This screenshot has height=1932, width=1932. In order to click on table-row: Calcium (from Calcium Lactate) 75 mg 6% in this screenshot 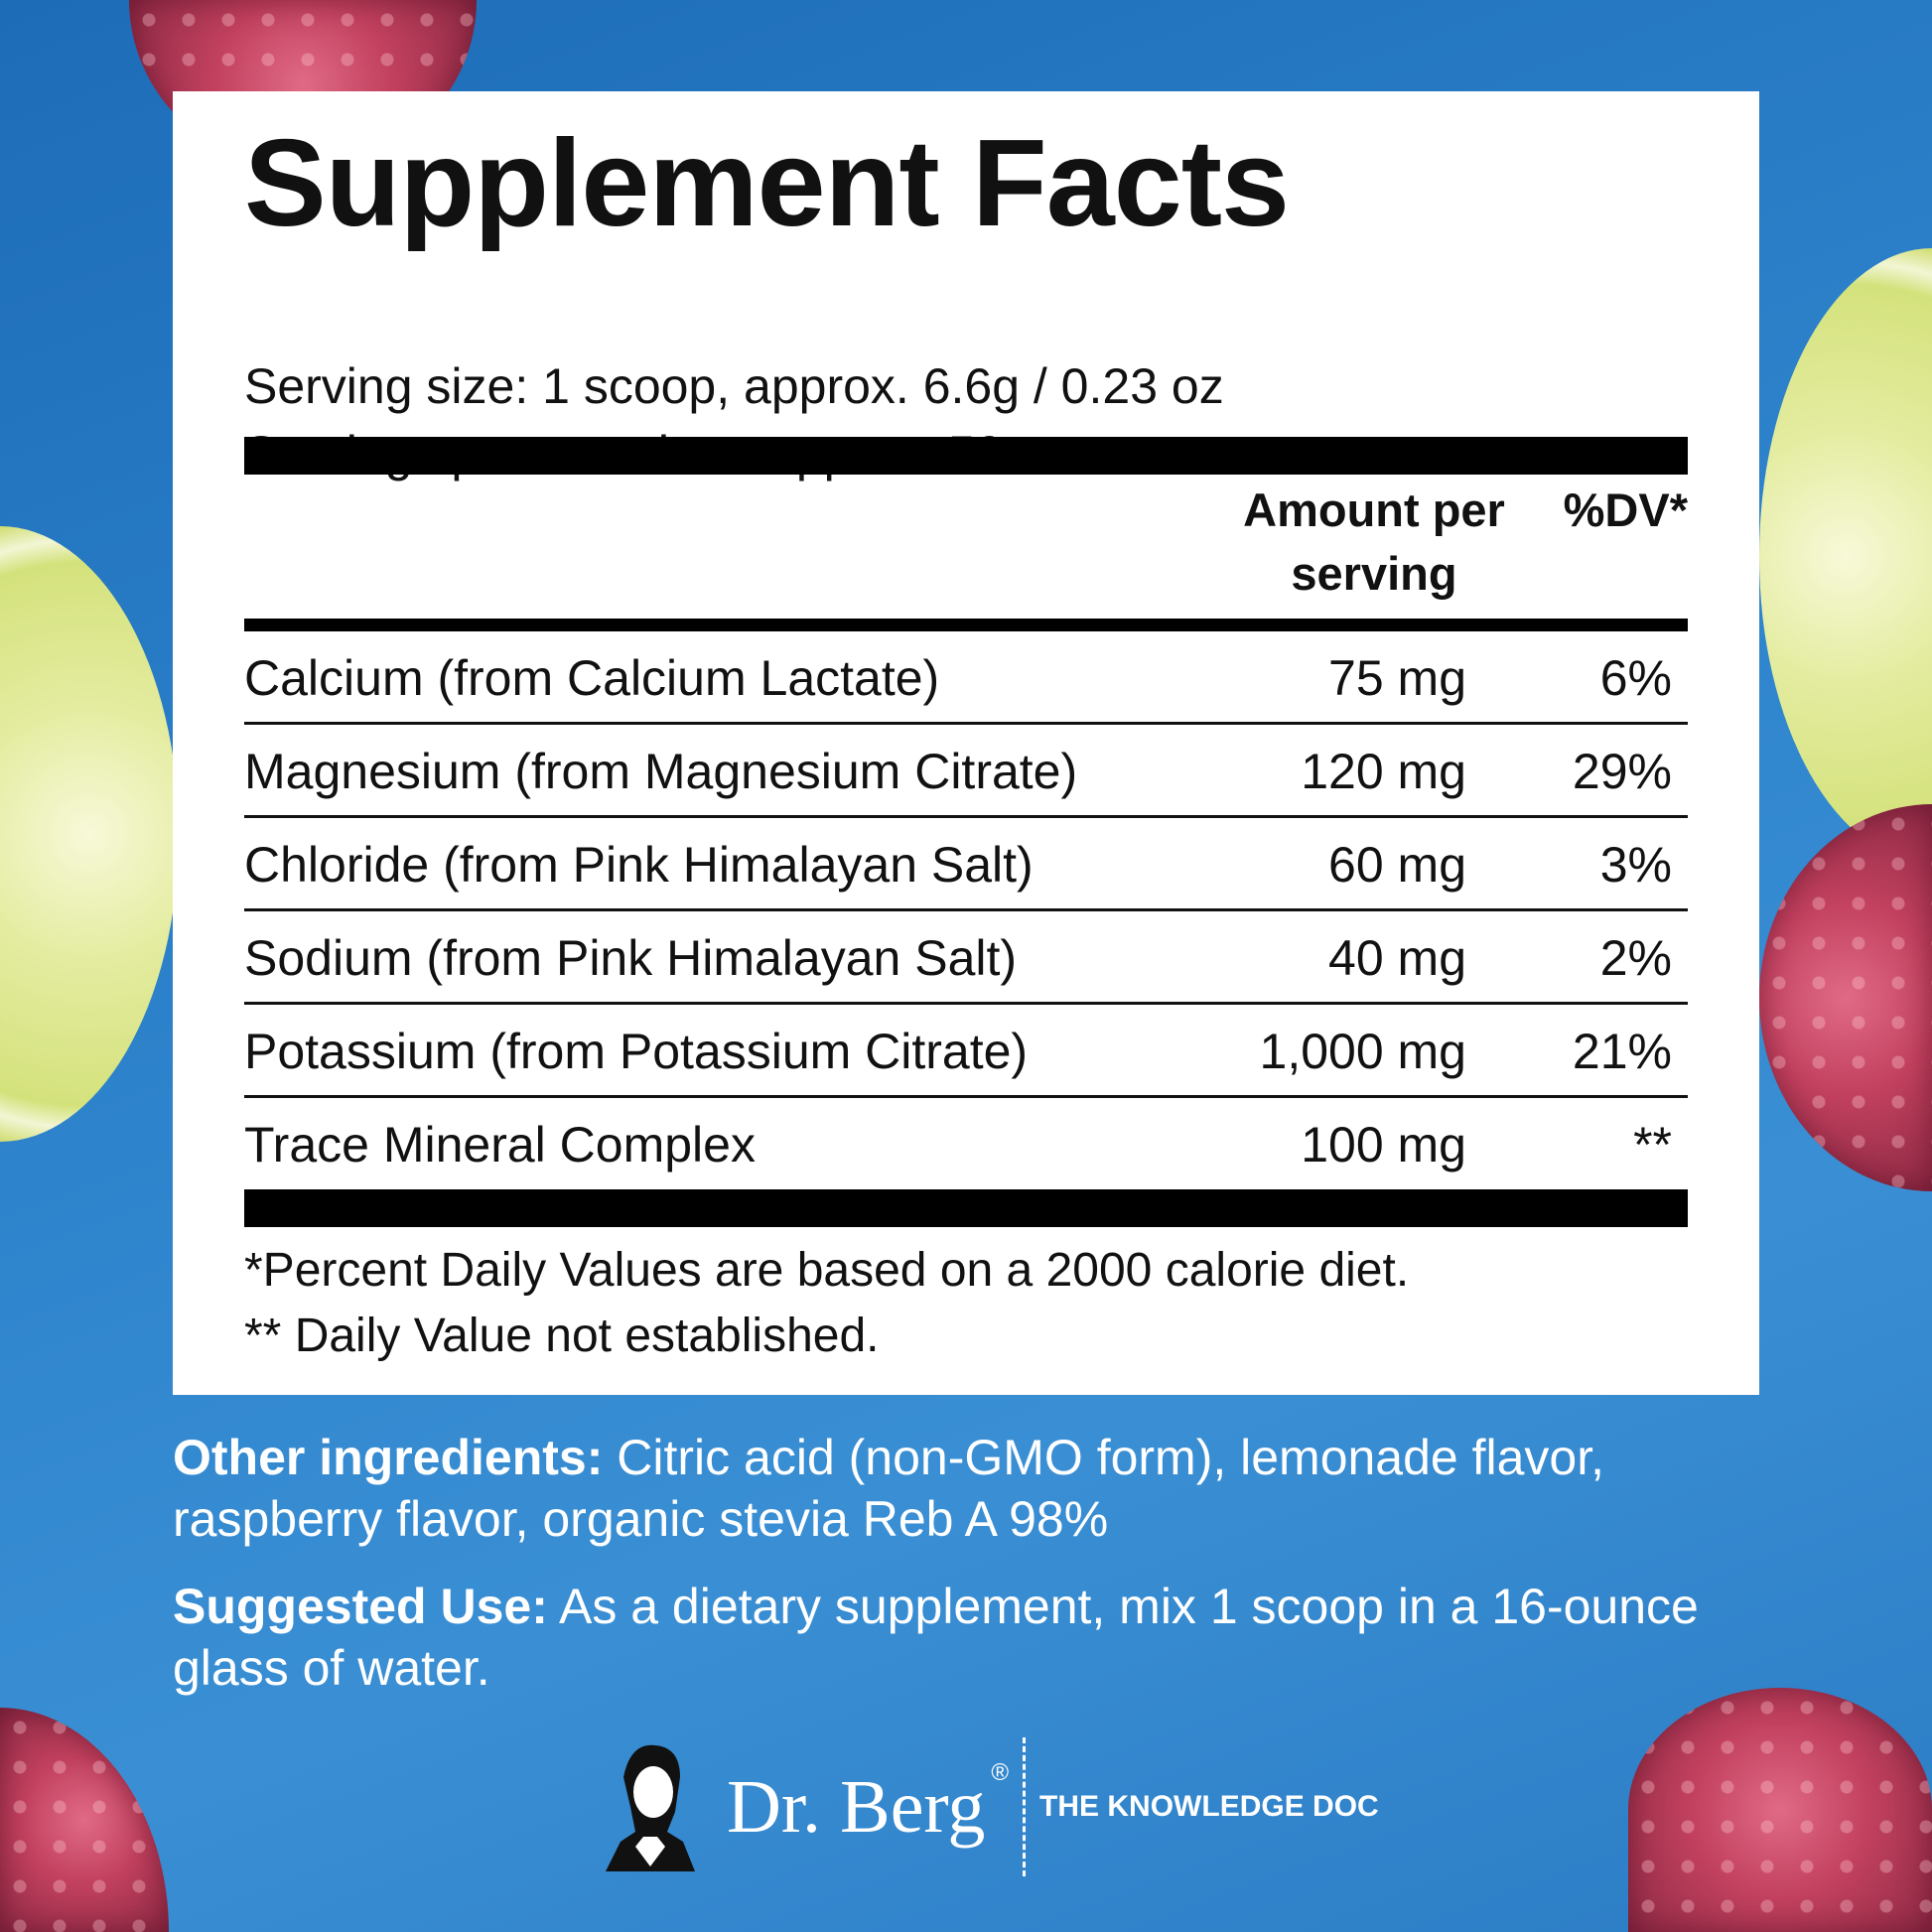, I will do `click(966, 678)`.